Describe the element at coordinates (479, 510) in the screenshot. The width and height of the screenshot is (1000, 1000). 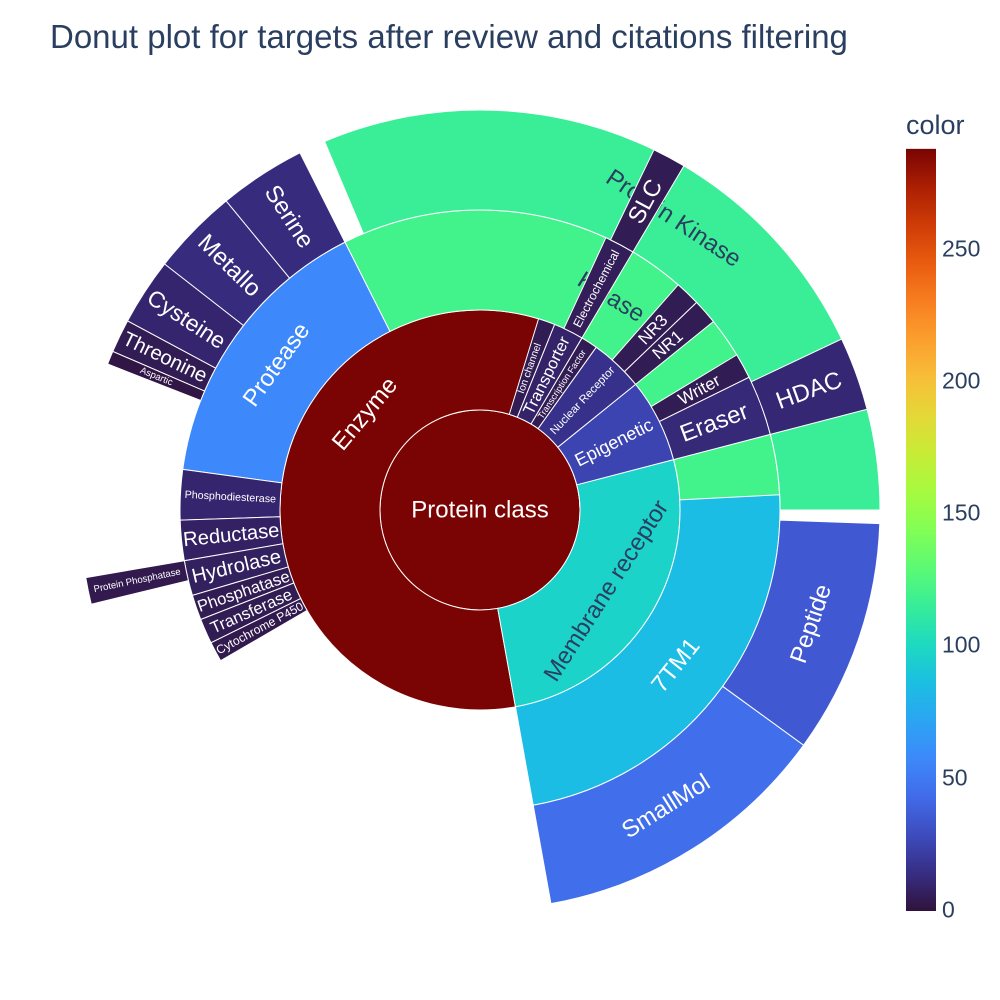
I see `sector-label-protein-class: Protein class` at that location.